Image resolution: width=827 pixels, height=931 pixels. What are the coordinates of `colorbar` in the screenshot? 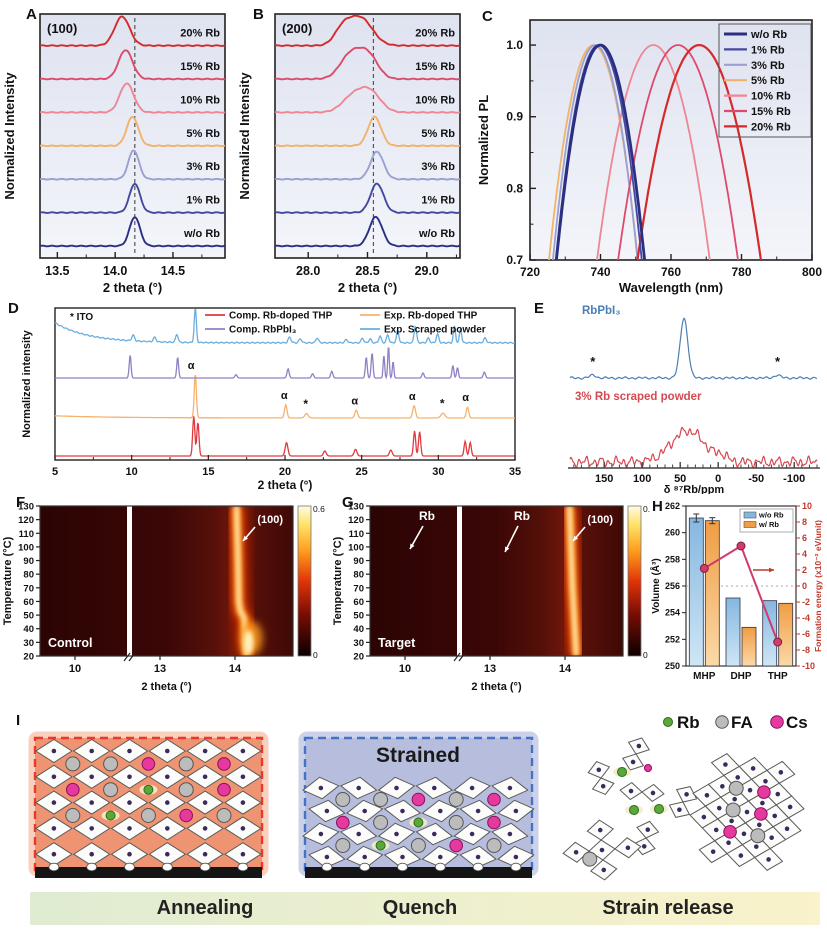 It's located at (634, 581).